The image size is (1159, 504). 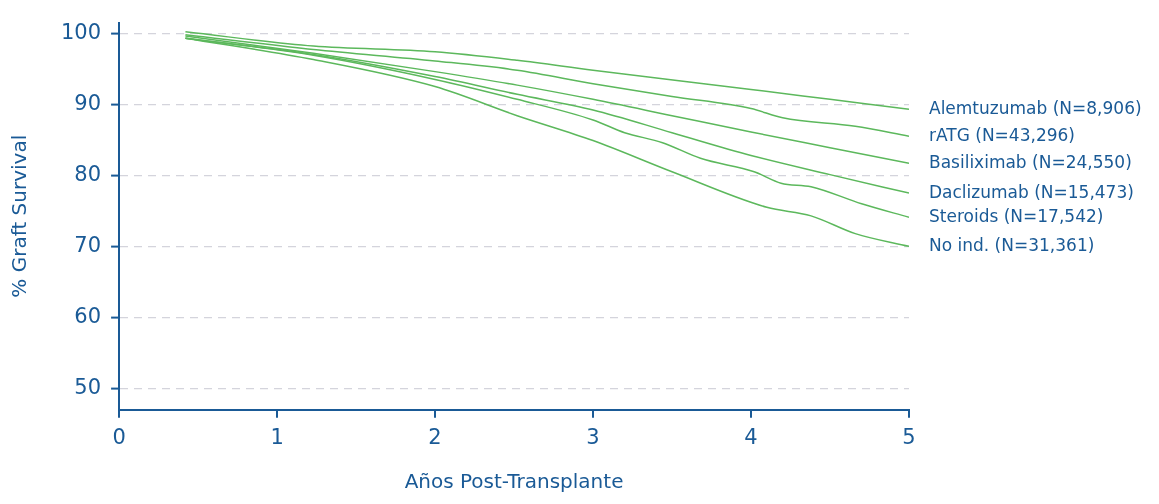 What do you see at coordinates (435, 436) in the screenshot?
I see `x-tick-label: 2` at bounding box center [435, 436].